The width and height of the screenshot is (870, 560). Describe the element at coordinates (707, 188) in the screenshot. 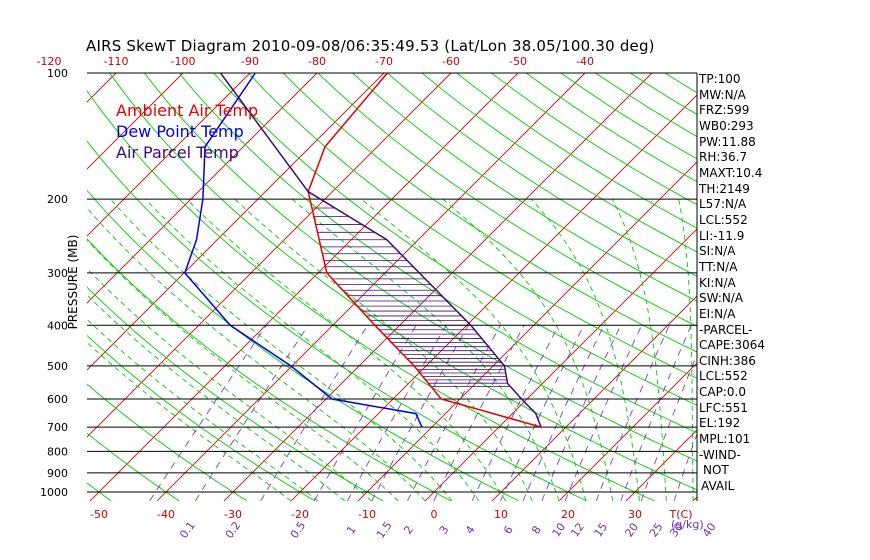

I see `index-label: TH` at that location.